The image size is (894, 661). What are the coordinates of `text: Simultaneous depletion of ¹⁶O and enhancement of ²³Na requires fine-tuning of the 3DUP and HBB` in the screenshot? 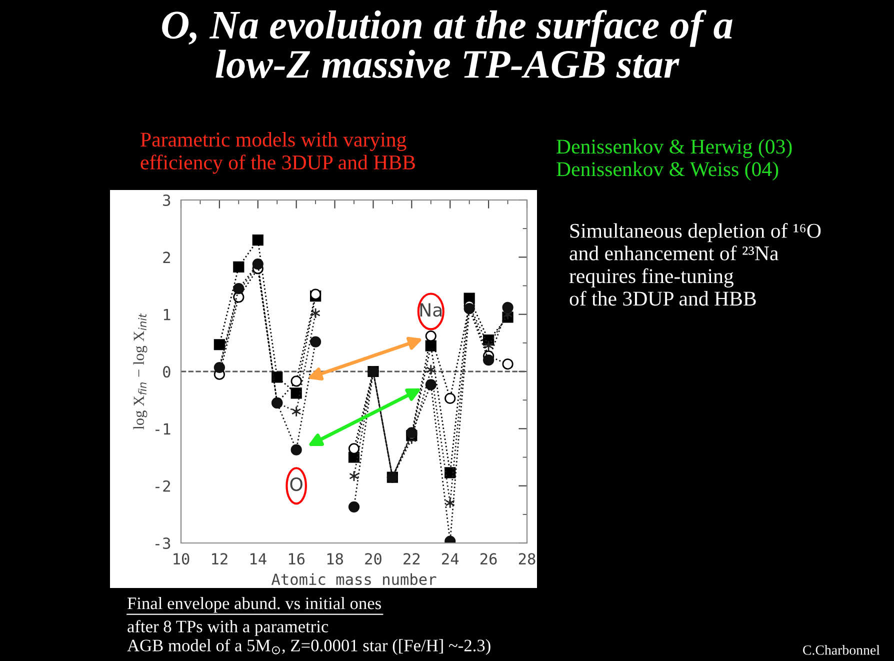 It's located at (695, 264).